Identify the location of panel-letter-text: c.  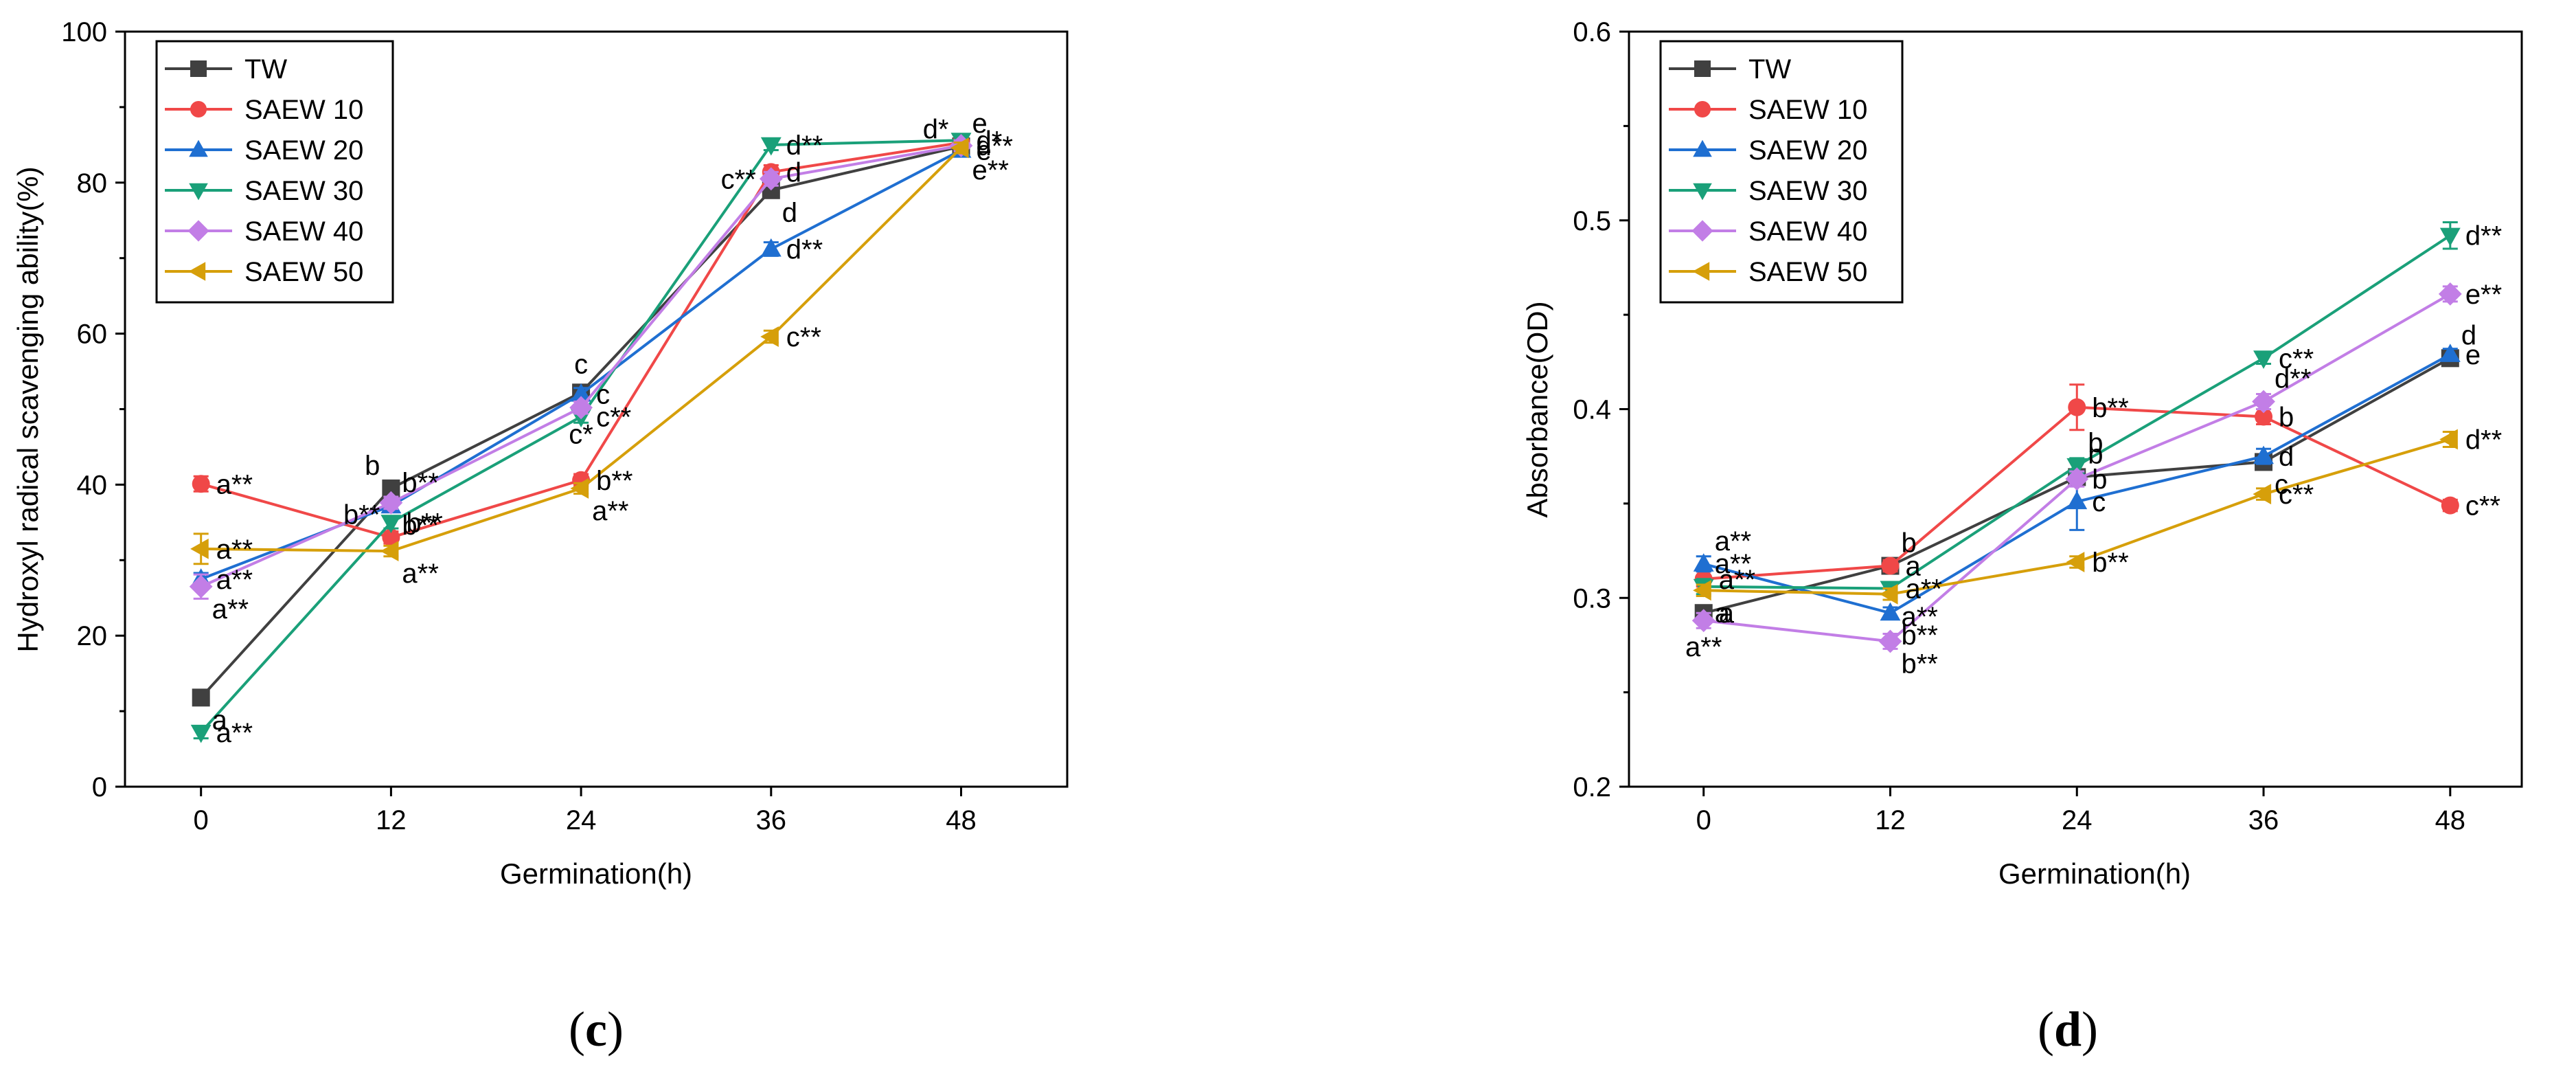
(596, 1029).